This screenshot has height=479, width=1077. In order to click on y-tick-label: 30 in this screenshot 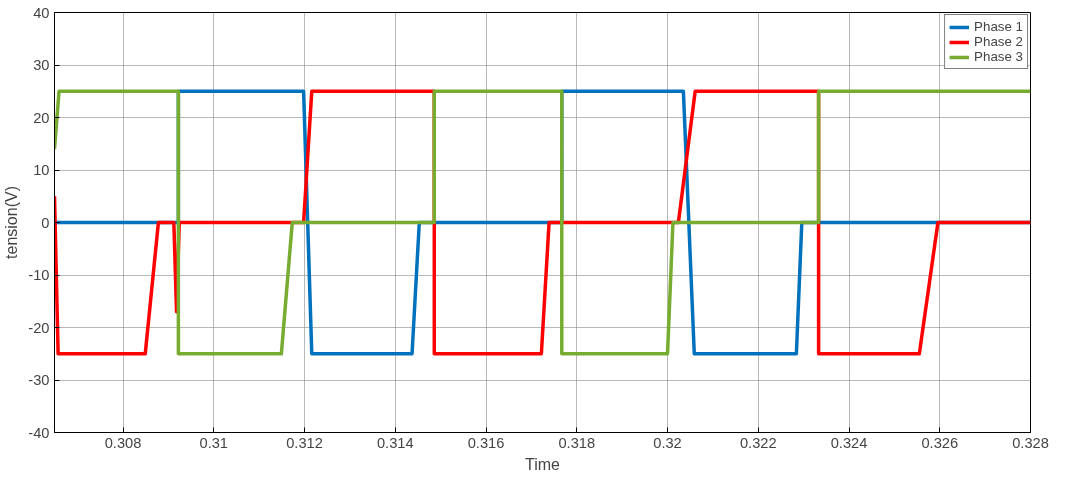, I will do `click(41, 65)`.